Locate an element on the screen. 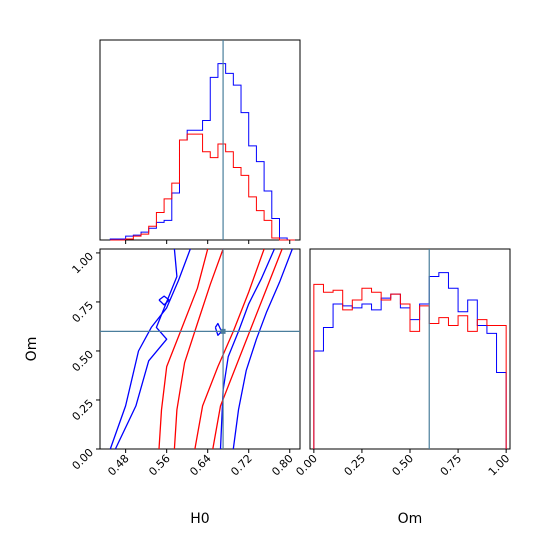  om-marginal-tick-label: 0.00 is located at coordinates (306, 465).